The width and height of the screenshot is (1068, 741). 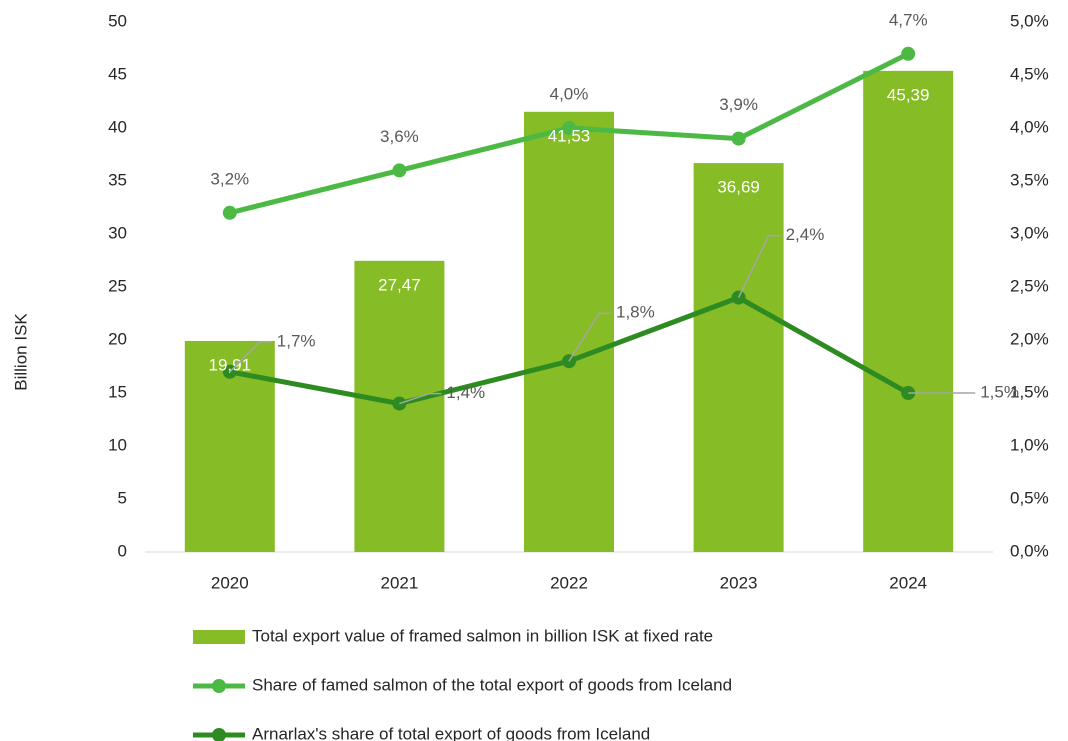 What do you see at coordinates (117, 126) in the screenshot?
I see `y-tick-label: 40` at bounding box center [117, 126].